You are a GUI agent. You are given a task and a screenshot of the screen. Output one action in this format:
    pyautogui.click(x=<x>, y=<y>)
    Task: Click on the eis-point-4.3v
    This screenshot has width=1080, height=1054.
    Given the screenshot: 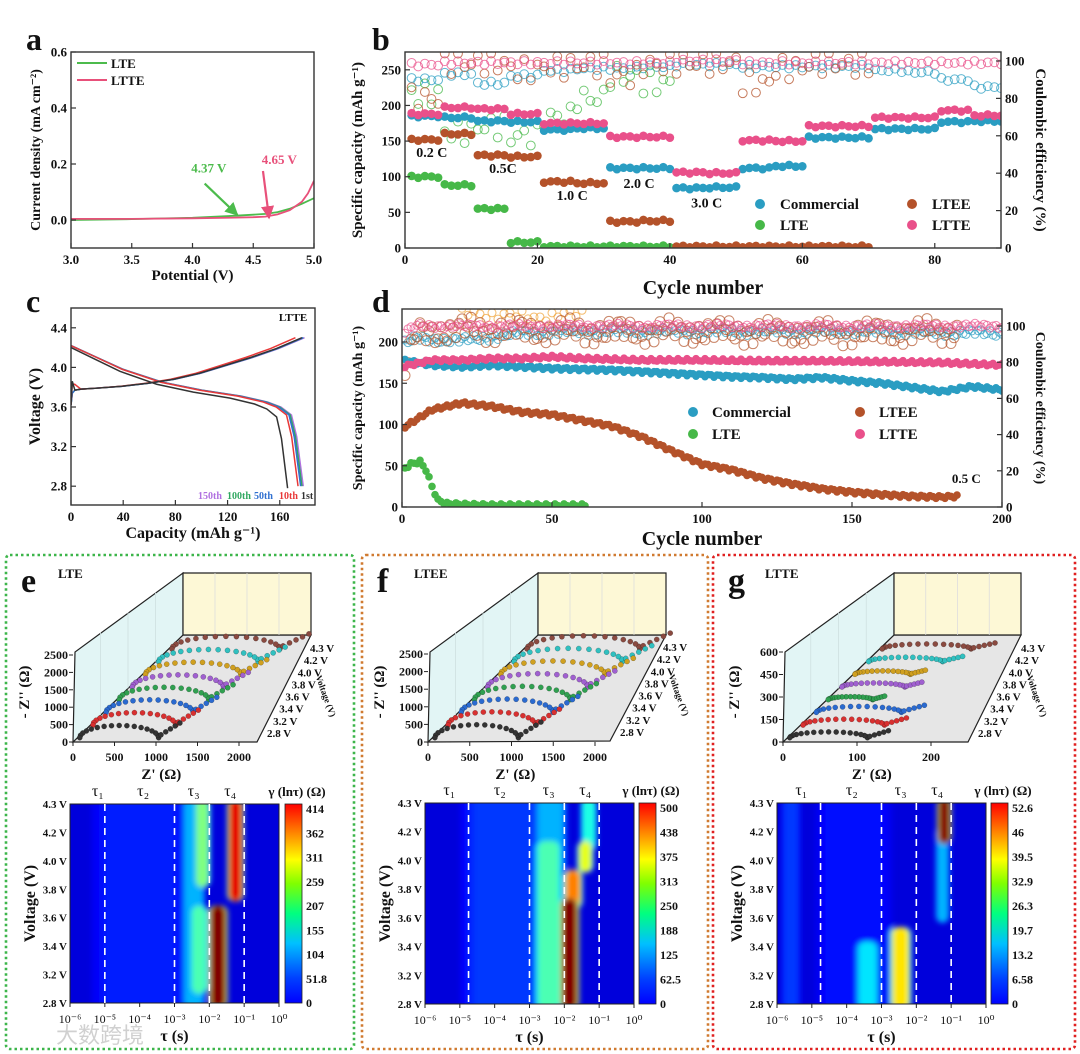 What is the action you would take?
    pyautogui.click(x=951, y=644)
    